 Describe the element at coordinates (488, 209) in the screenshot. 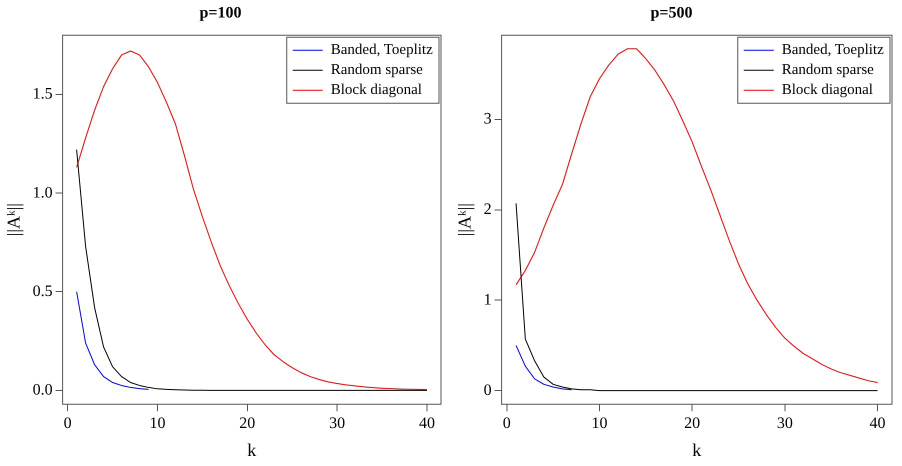

I see `y-tick-label: 2` at that location.